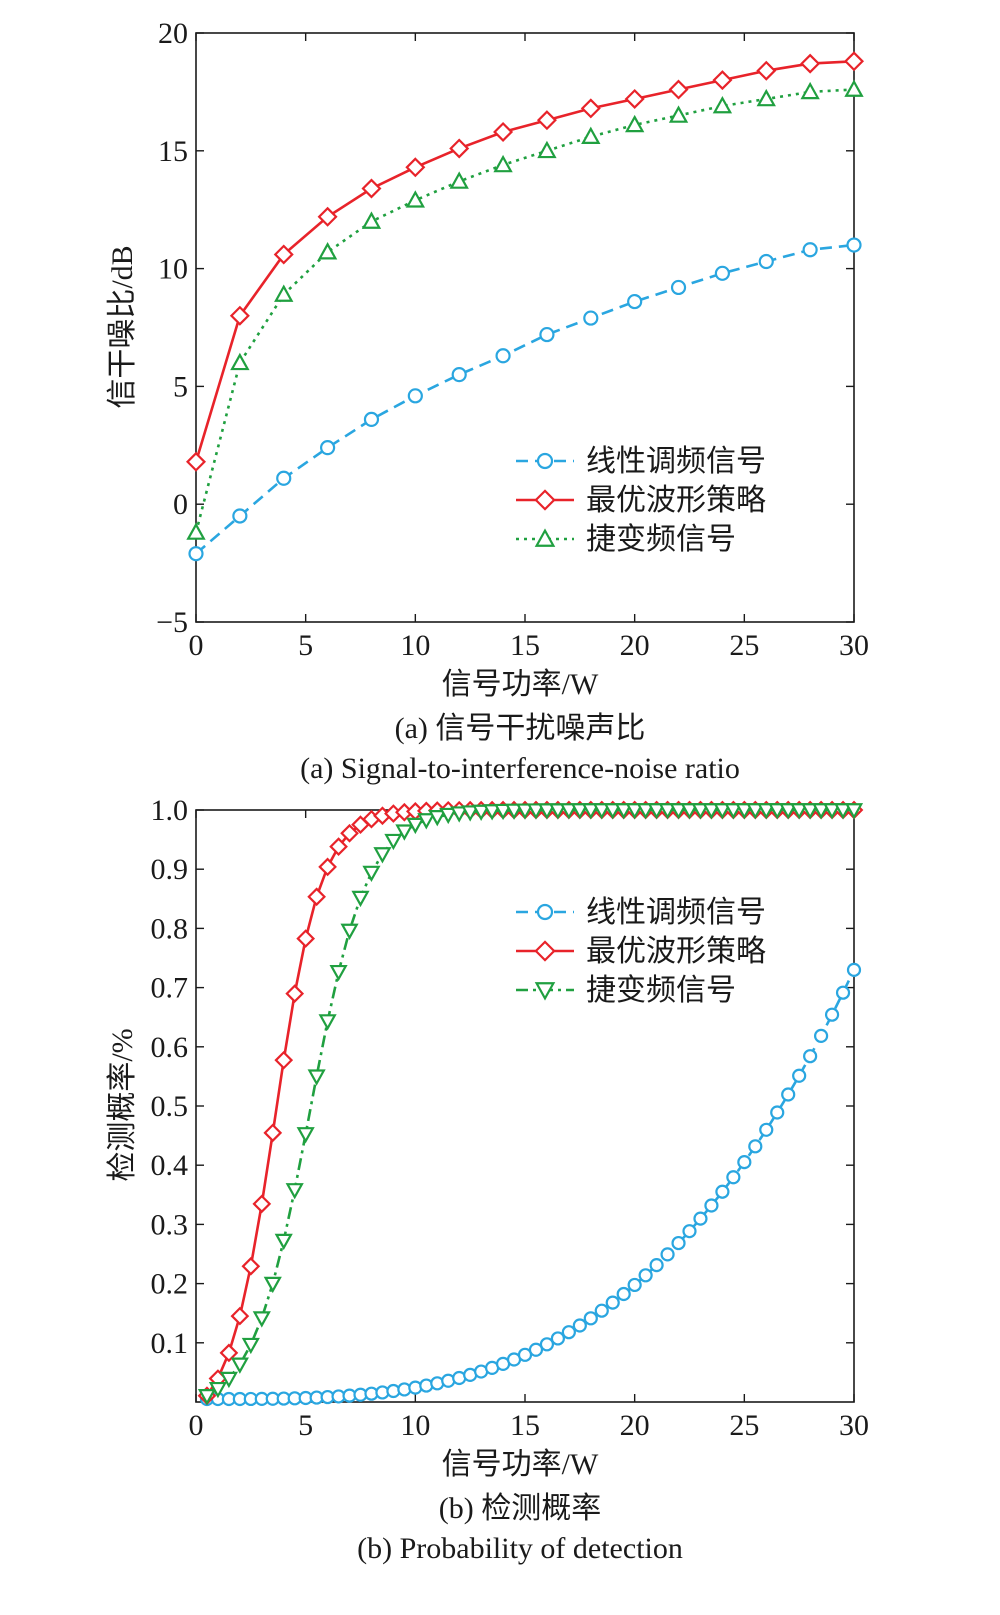  I want to click on x-tick-label: 5, so click(305, 1425).